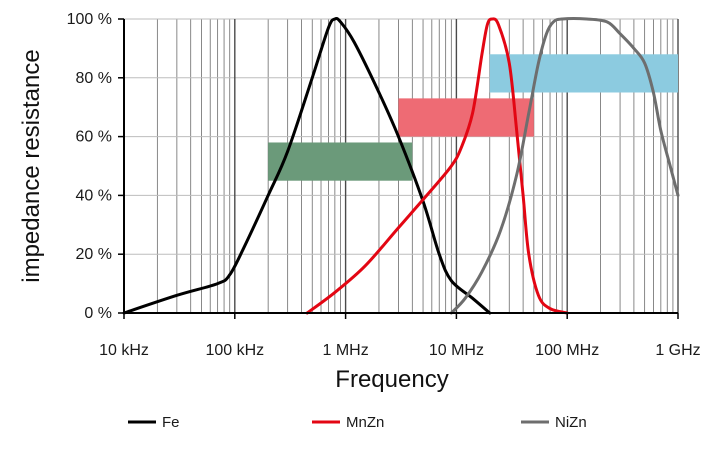 The image size is (724, 450). What do you see at coordinates (124, 350) in the screenshot?
I see `x-tick-label: 10 kHz` at bounding box center [124, 350].